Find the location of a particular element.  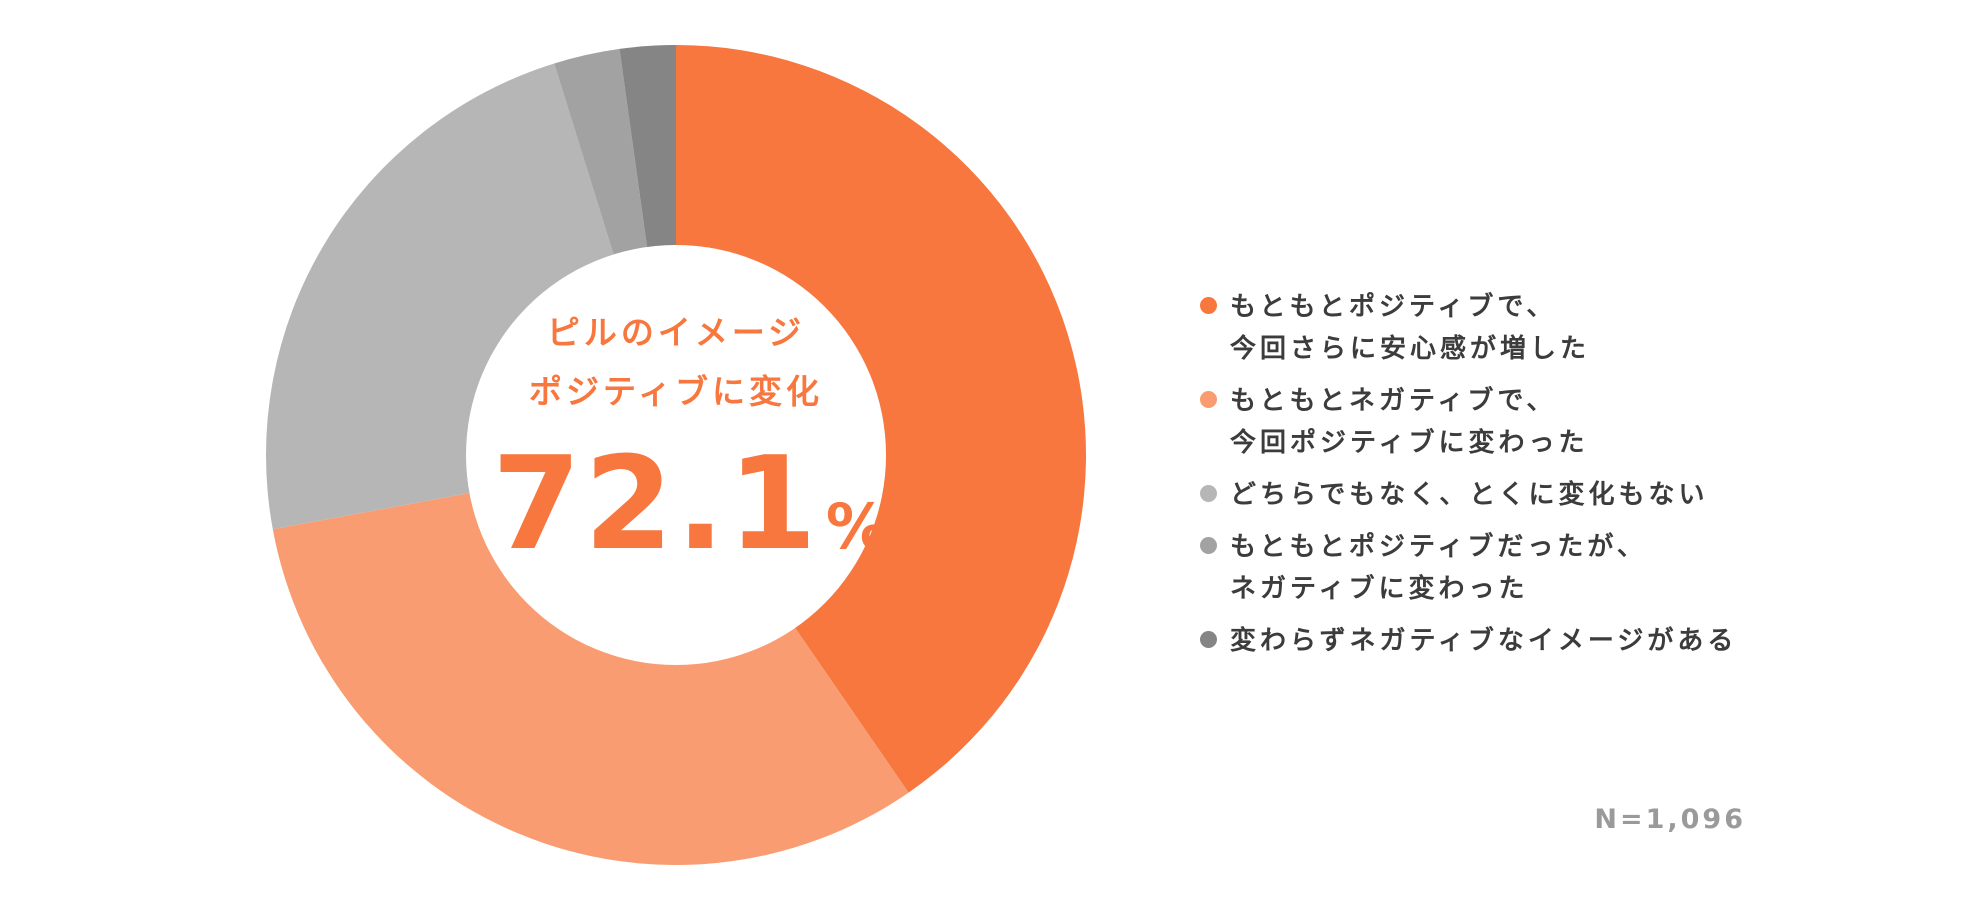

legend-item-3: どちらでもなく、とくに変化もない is located at coordinates (1550, 495).